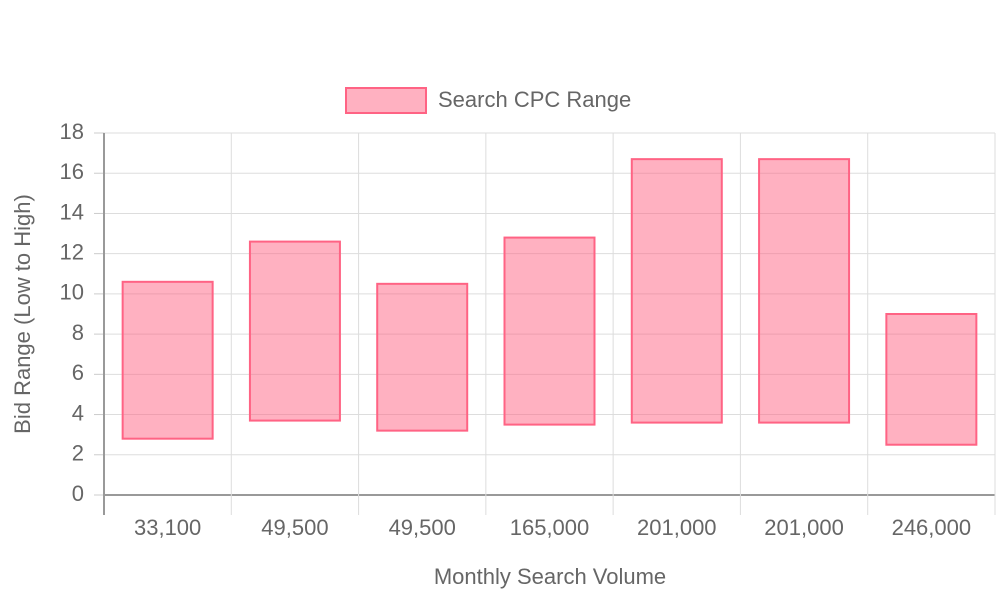  Describe the element at coordinates (550, 527) in the screenshot. I see `x-tick-label: 165,000` at that location.